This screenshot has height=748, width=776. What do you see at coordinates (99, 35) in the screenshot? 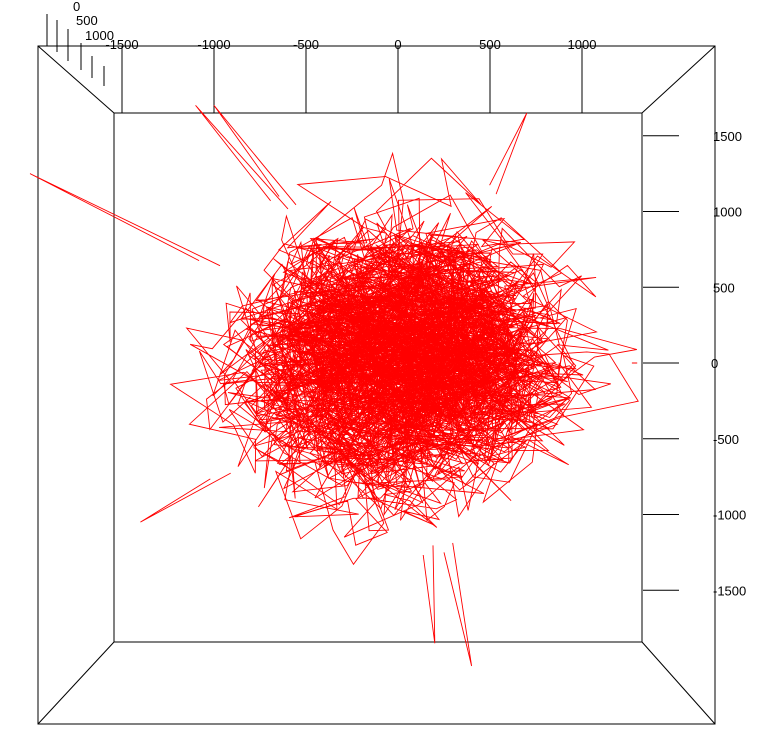
I see `z-tick-label-2: 1000` at bounding box center [99, 35].